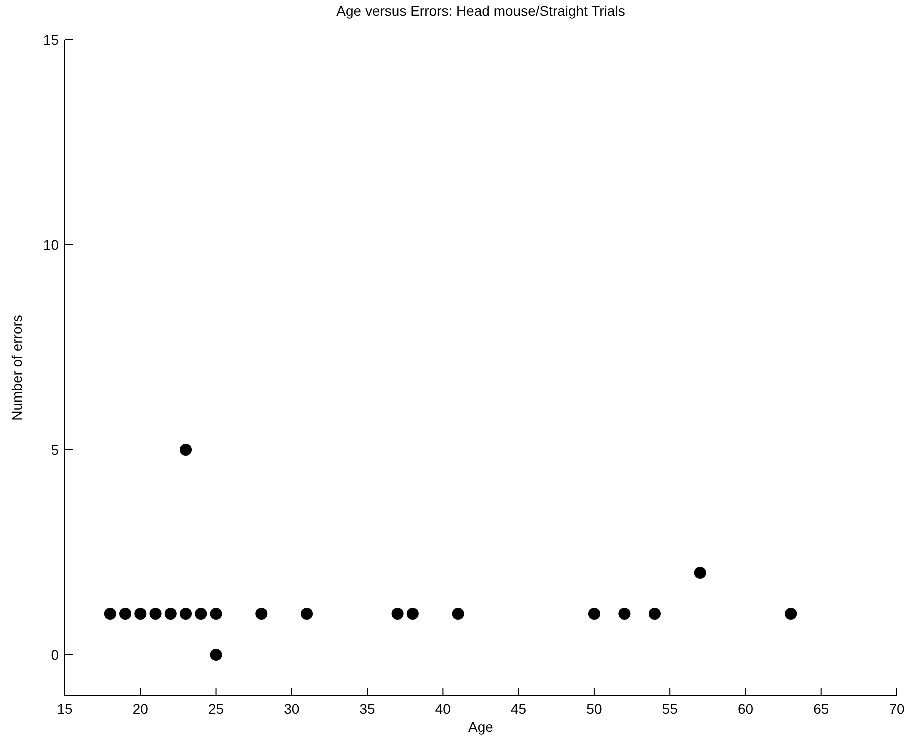 The width and height of the screenshot is (910, 749). I want to click on x-tick-label: 25, so click(216, 709).